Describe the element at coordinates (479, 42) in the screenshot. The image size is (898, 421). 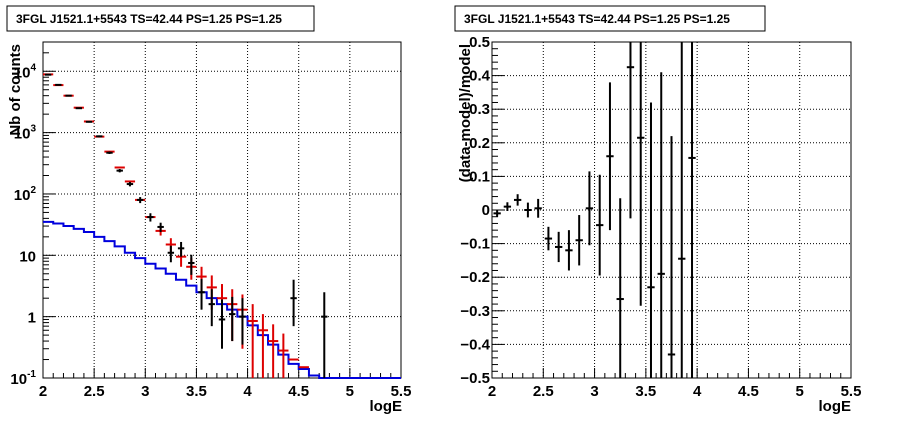
I see `right-y-tick-label: 0.5` at that location.